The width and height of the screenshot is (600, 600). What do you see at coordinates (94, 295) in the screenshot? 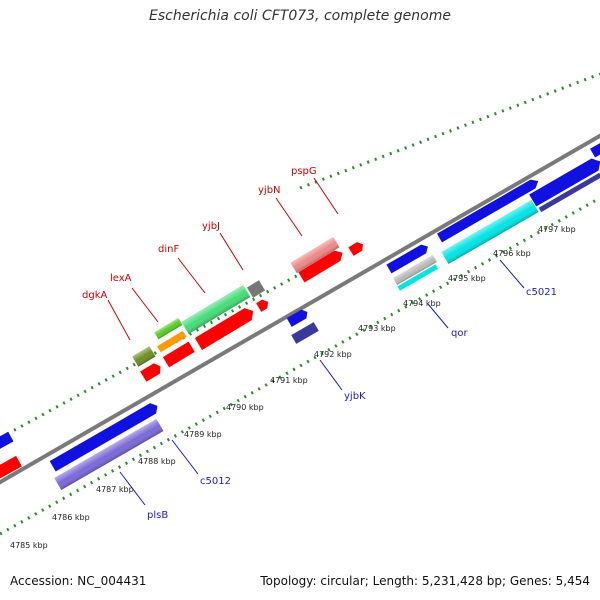
I see `gene-label-dgkA: dgkA` at bounding box center [94, 295].